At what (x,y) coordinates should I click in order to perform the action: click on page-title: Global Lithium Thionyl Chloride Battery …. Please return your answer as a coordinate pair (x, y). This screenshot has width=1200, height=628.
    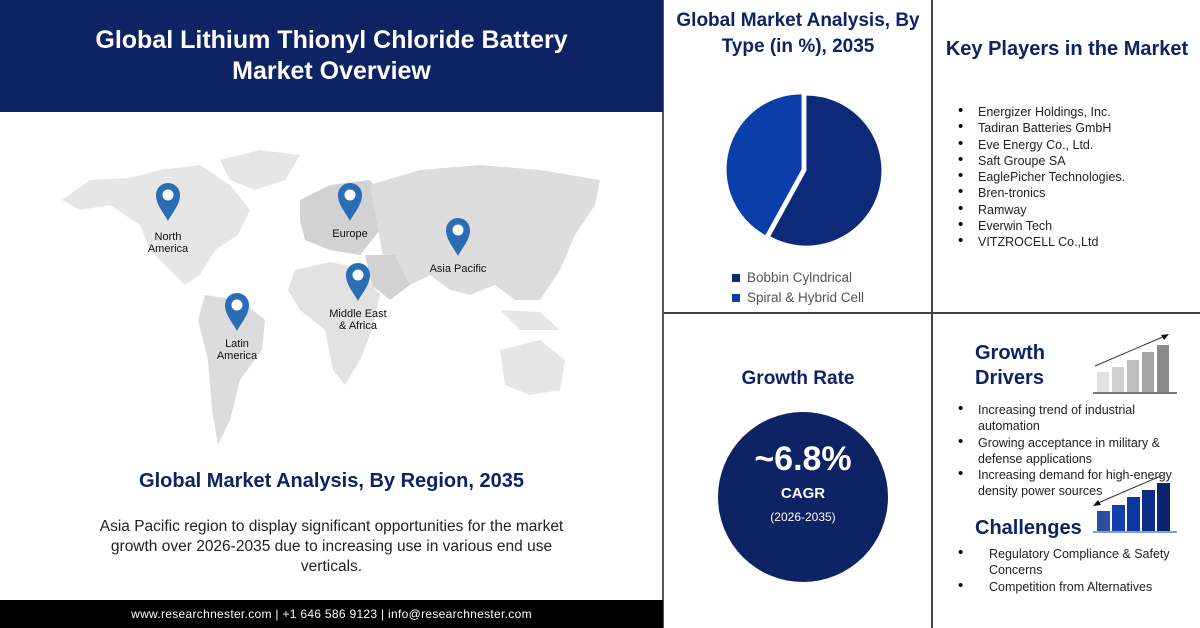
    Looking at the image, I should click on (331, 56).